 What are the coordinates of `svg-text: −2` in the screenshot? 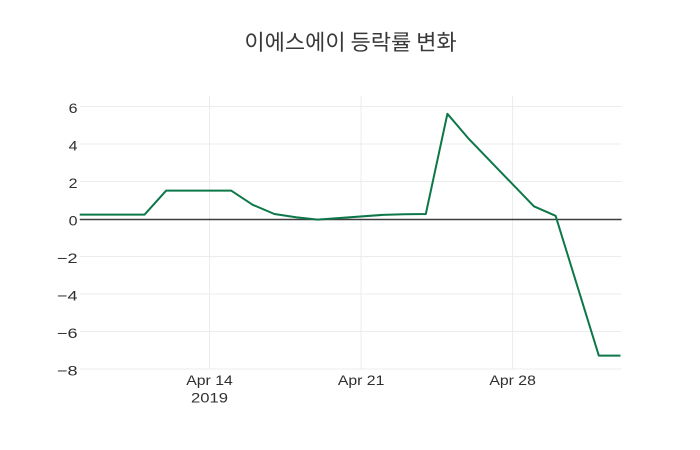 It's located at (67, 258).